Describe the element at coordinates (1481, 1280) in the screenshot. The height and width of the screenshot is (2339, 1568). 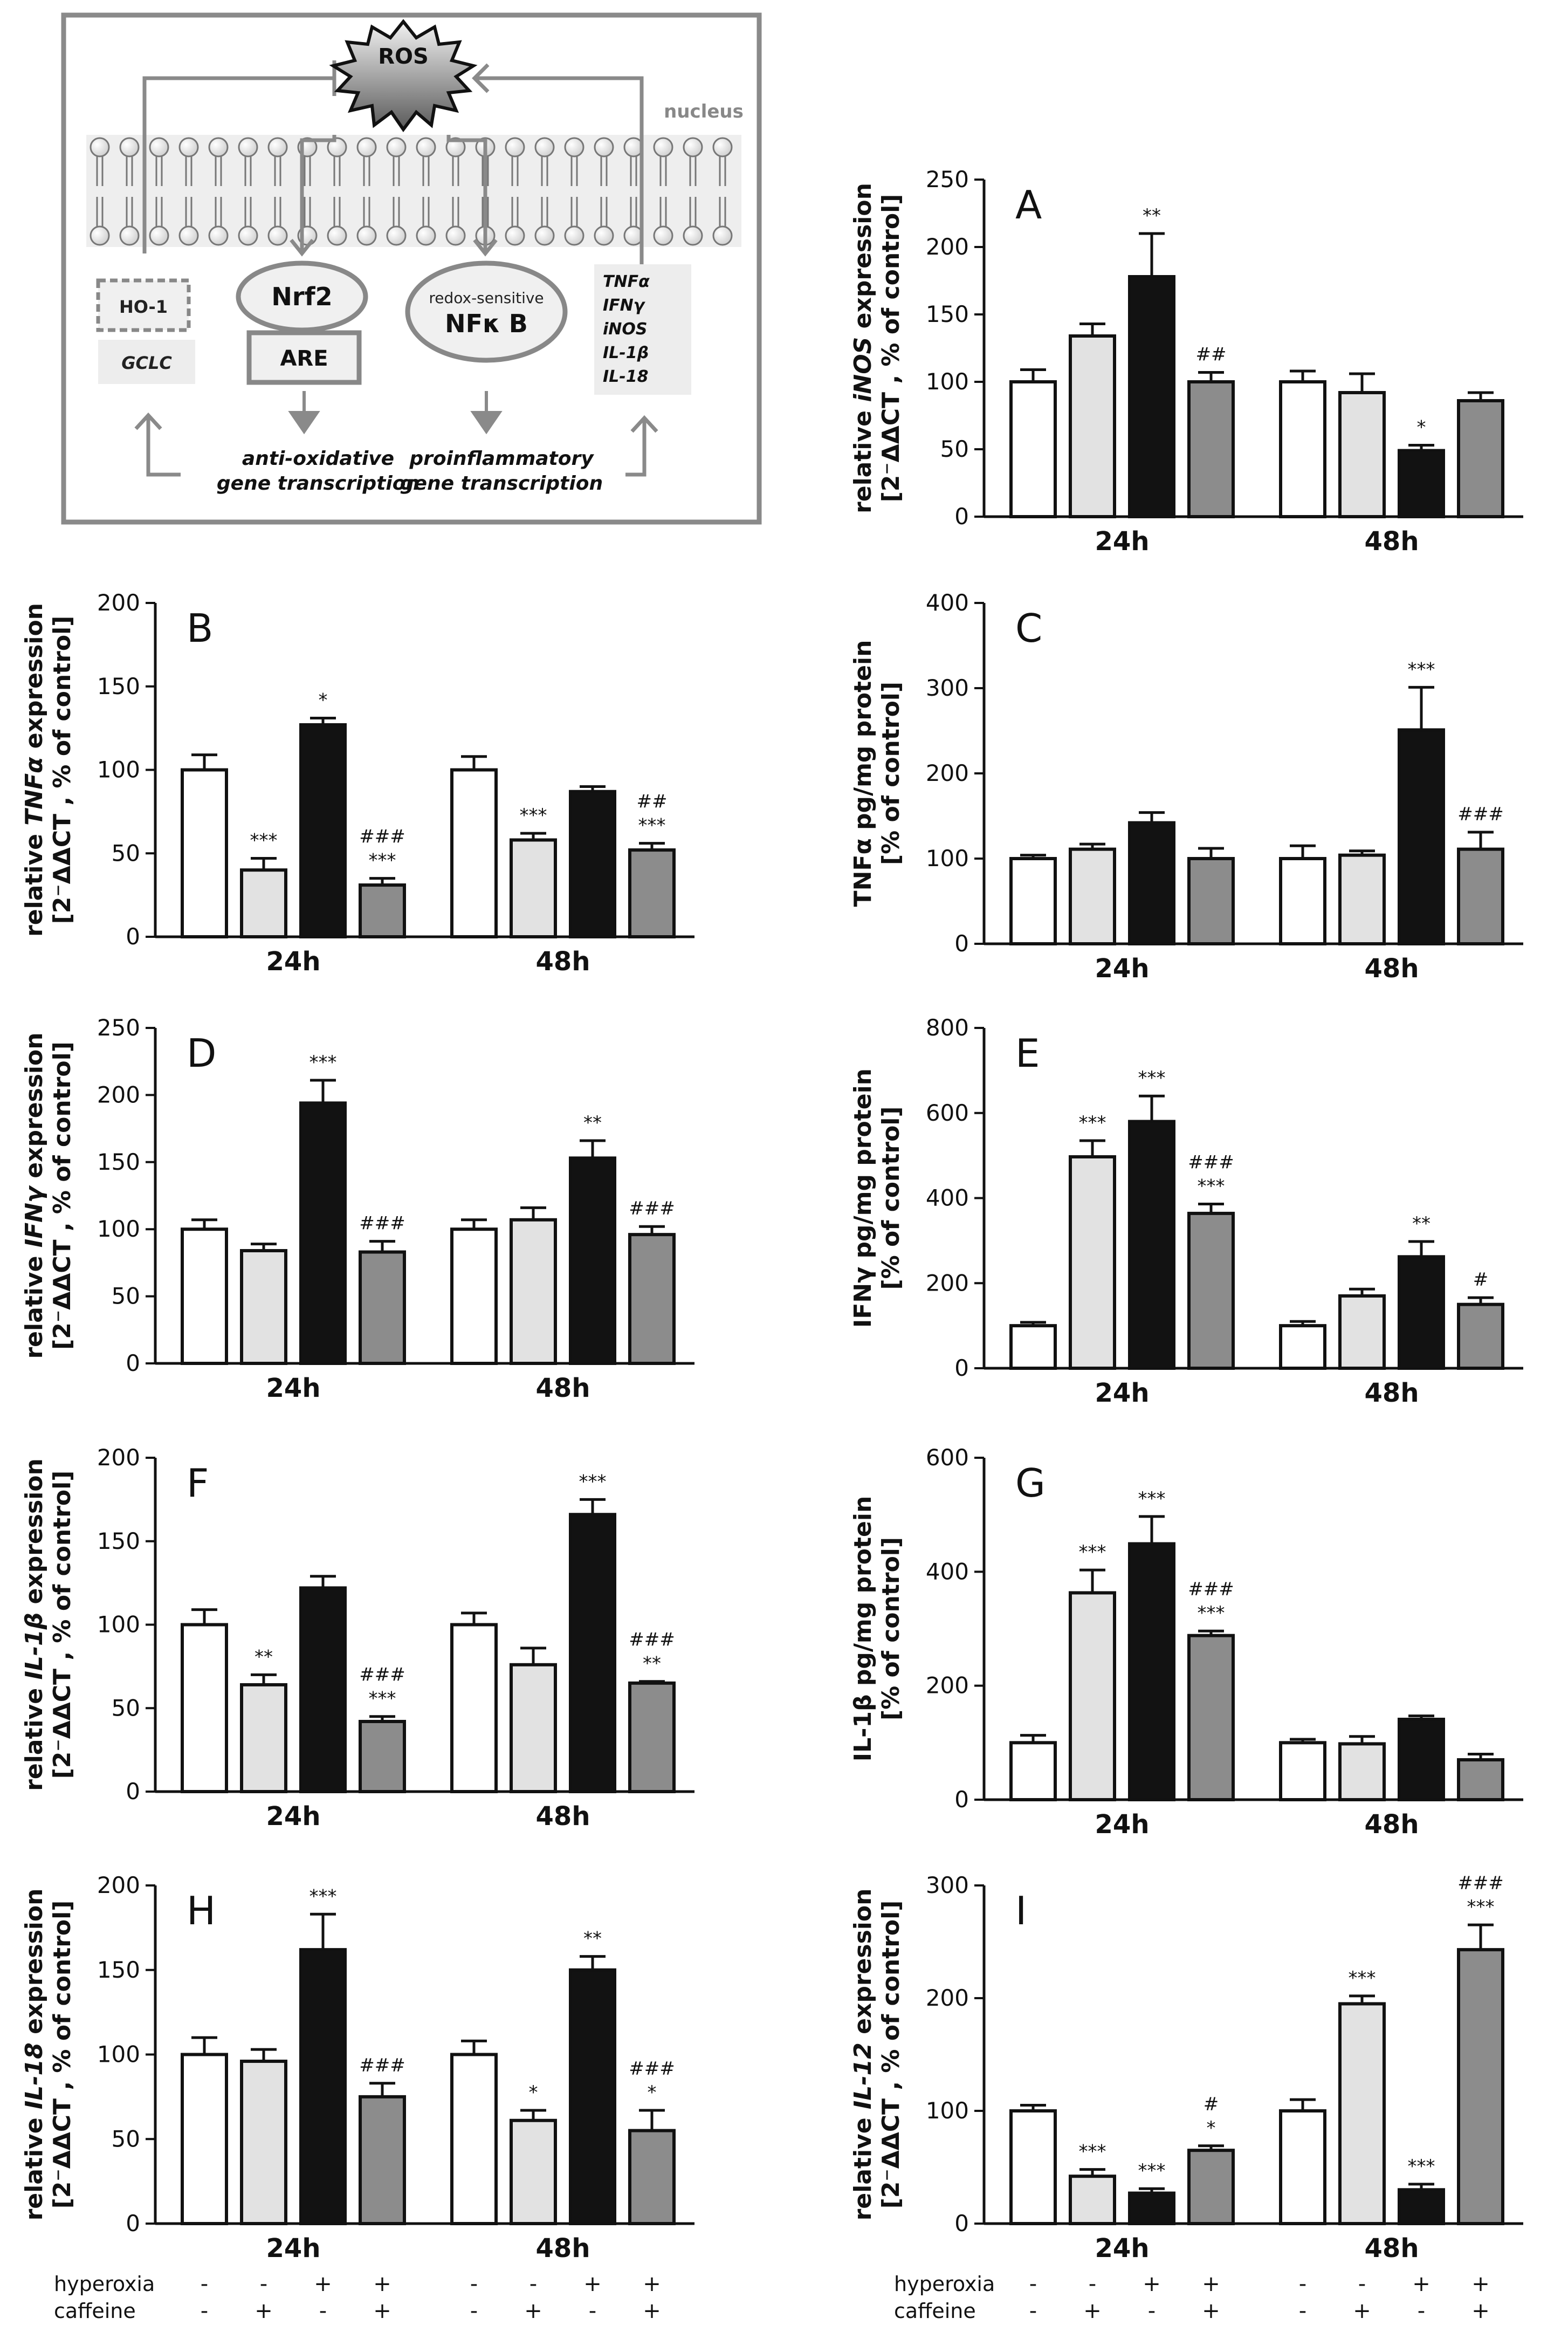
I see `significance-marker: #` at that location.